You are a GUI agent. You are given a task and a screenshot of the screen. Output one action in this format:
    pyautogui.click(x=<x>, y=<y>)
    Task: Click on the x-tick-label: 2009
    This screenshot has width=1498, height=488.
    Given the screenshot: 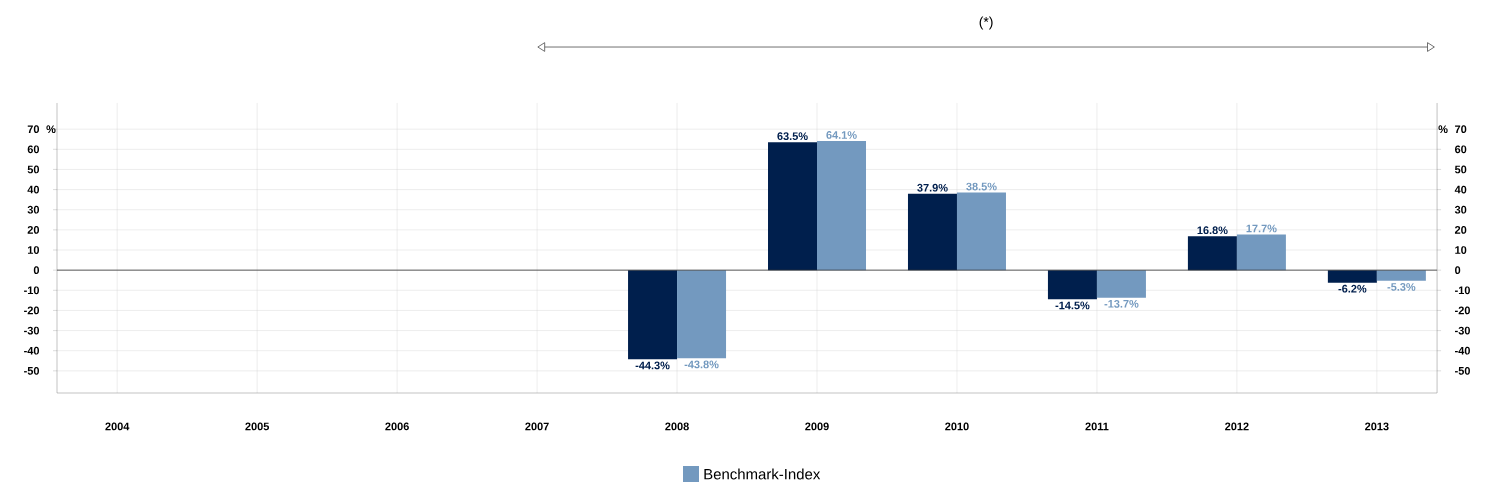 What is the action you would take?
    pyautogui.click(x=817, y=426)
    